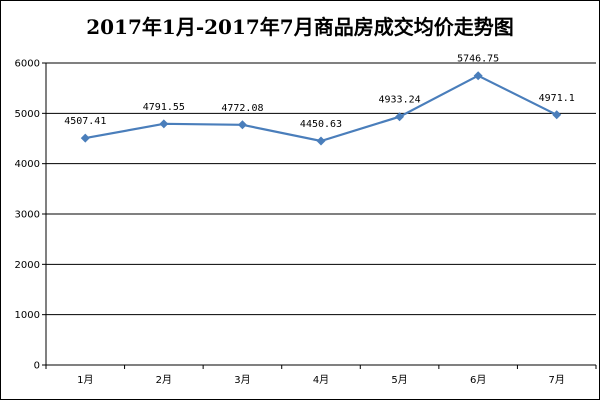 The image size is (600, 400). I want to click on x-tick-labels: 1月 2月 3月 4月 5月 6月 7月, so click(321, 380).